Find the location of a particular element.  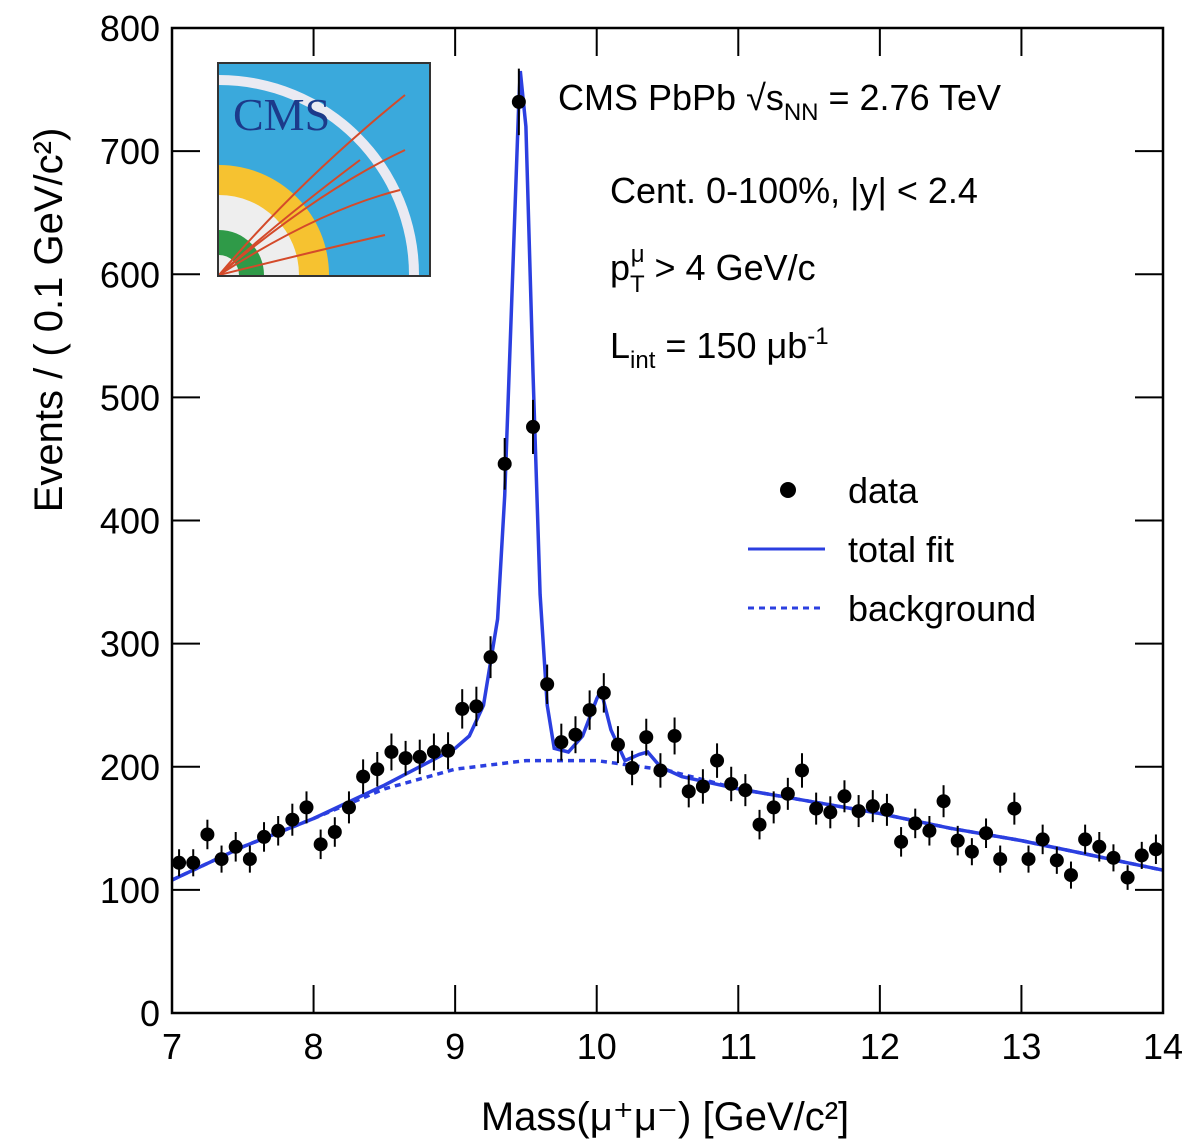

x-tick-label: 13 is located at coordinates (1021, 1046).